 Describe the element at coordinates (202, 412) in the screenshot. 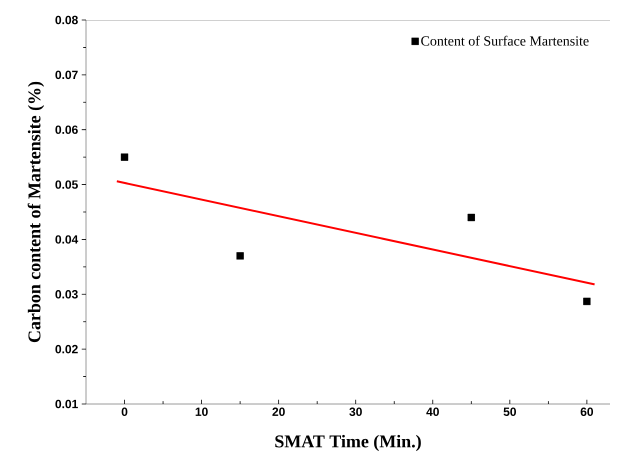

I see `x-tick-label: 10` at that location.